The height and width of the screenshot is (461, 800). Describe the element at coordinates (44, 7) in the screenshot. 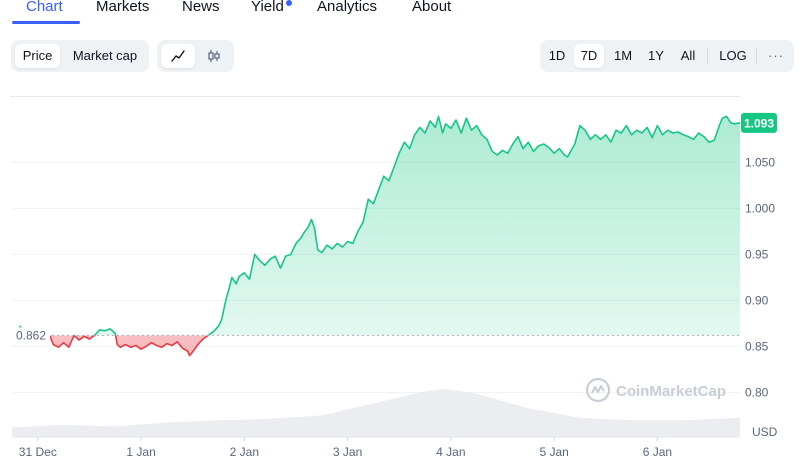

I see `tab-chart: Chart` at that location.